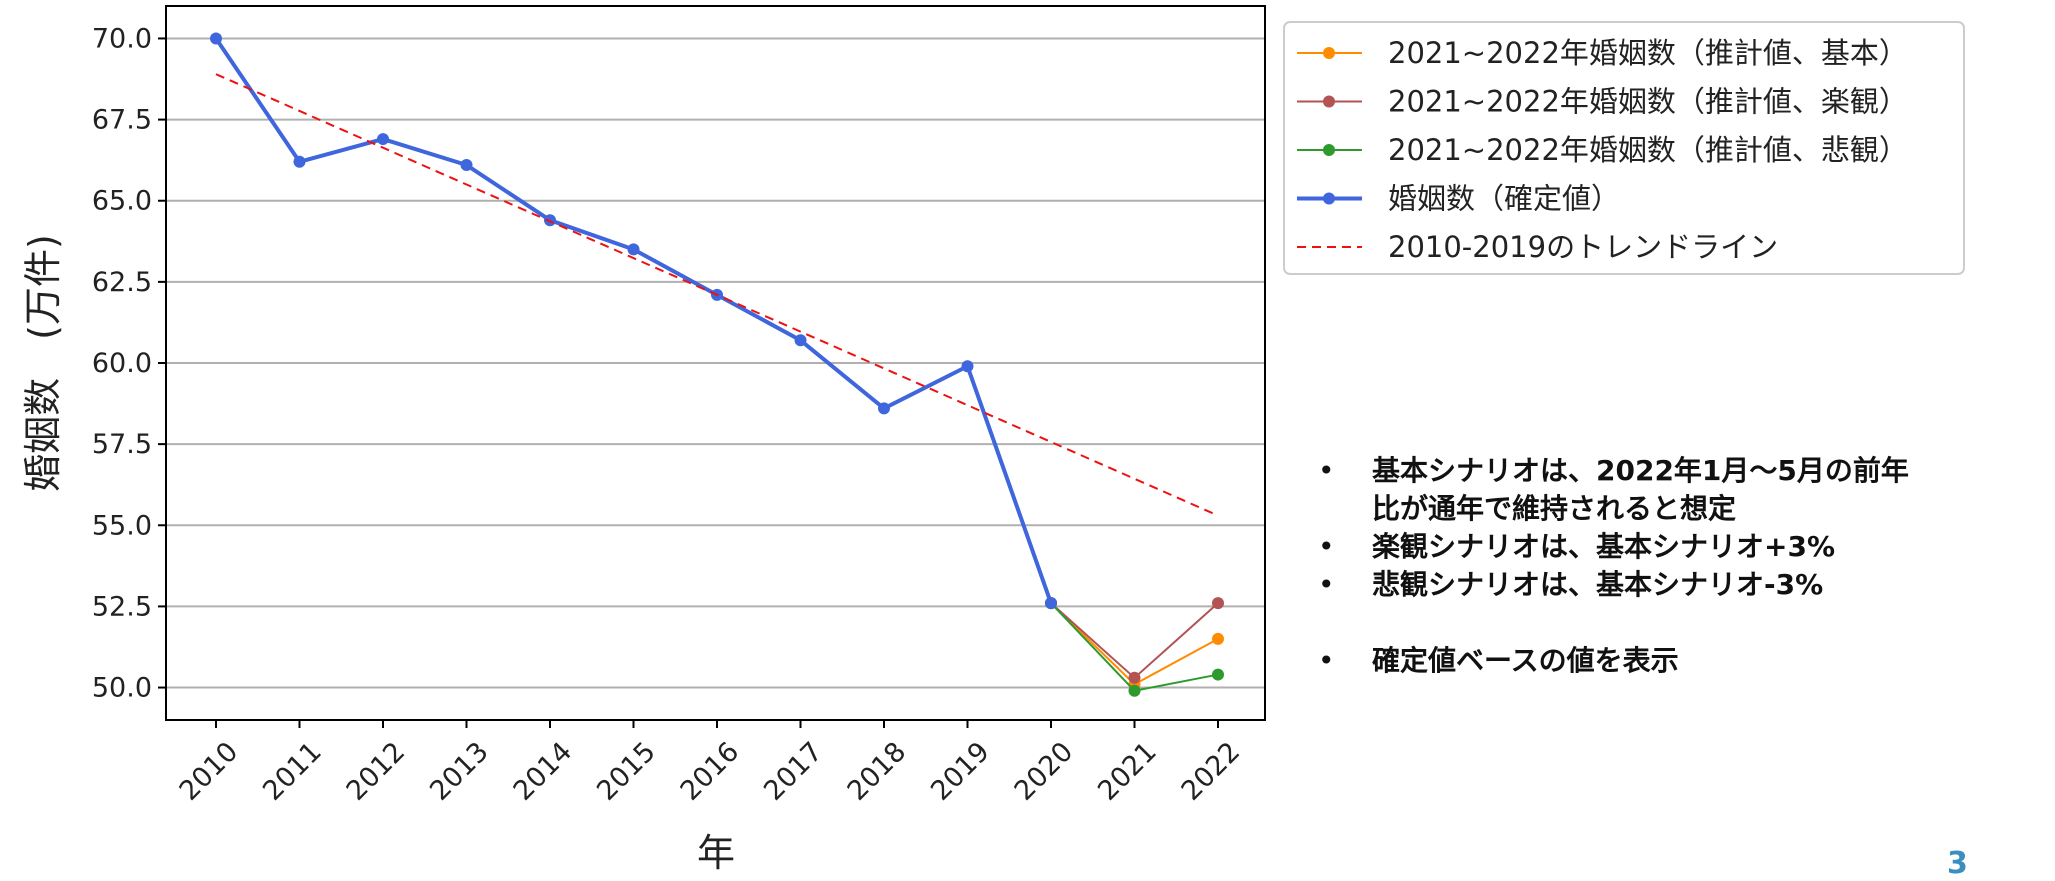 The image size is (2055, 881). I want to click on legend-label-0: 2021~2022年婚姻数（推計値、基本）, so click(1648, 53).